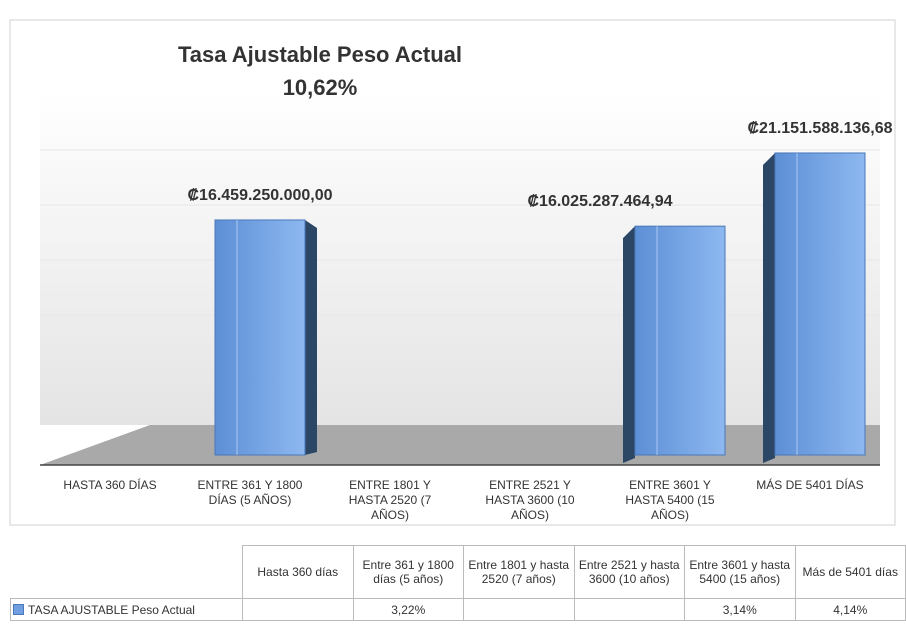  What do you see at coordinates (519, 572) in the screenshot?
I see `table-header: Entre 1801 y hasta 2520 (7 años)` at bounding box center [519, 572].